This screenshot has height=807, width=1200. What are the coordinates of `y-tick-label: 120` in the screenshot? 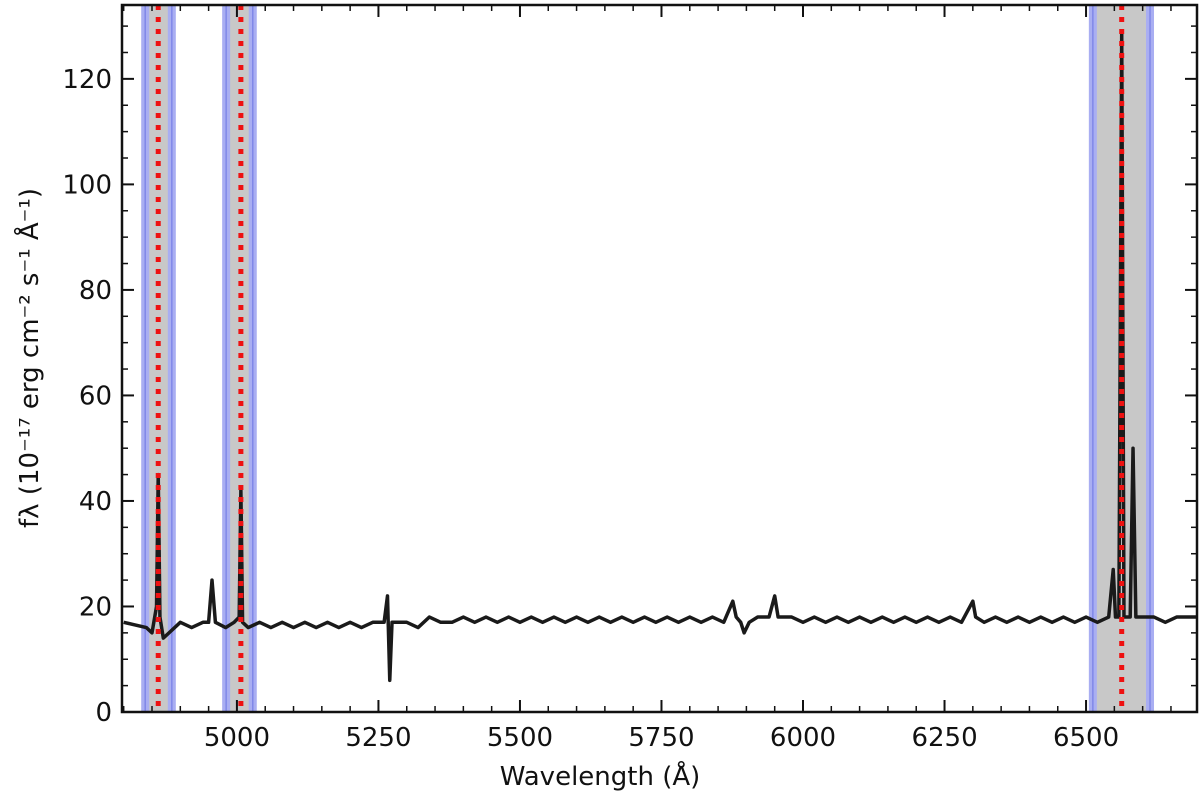 It's located at (87, 80).